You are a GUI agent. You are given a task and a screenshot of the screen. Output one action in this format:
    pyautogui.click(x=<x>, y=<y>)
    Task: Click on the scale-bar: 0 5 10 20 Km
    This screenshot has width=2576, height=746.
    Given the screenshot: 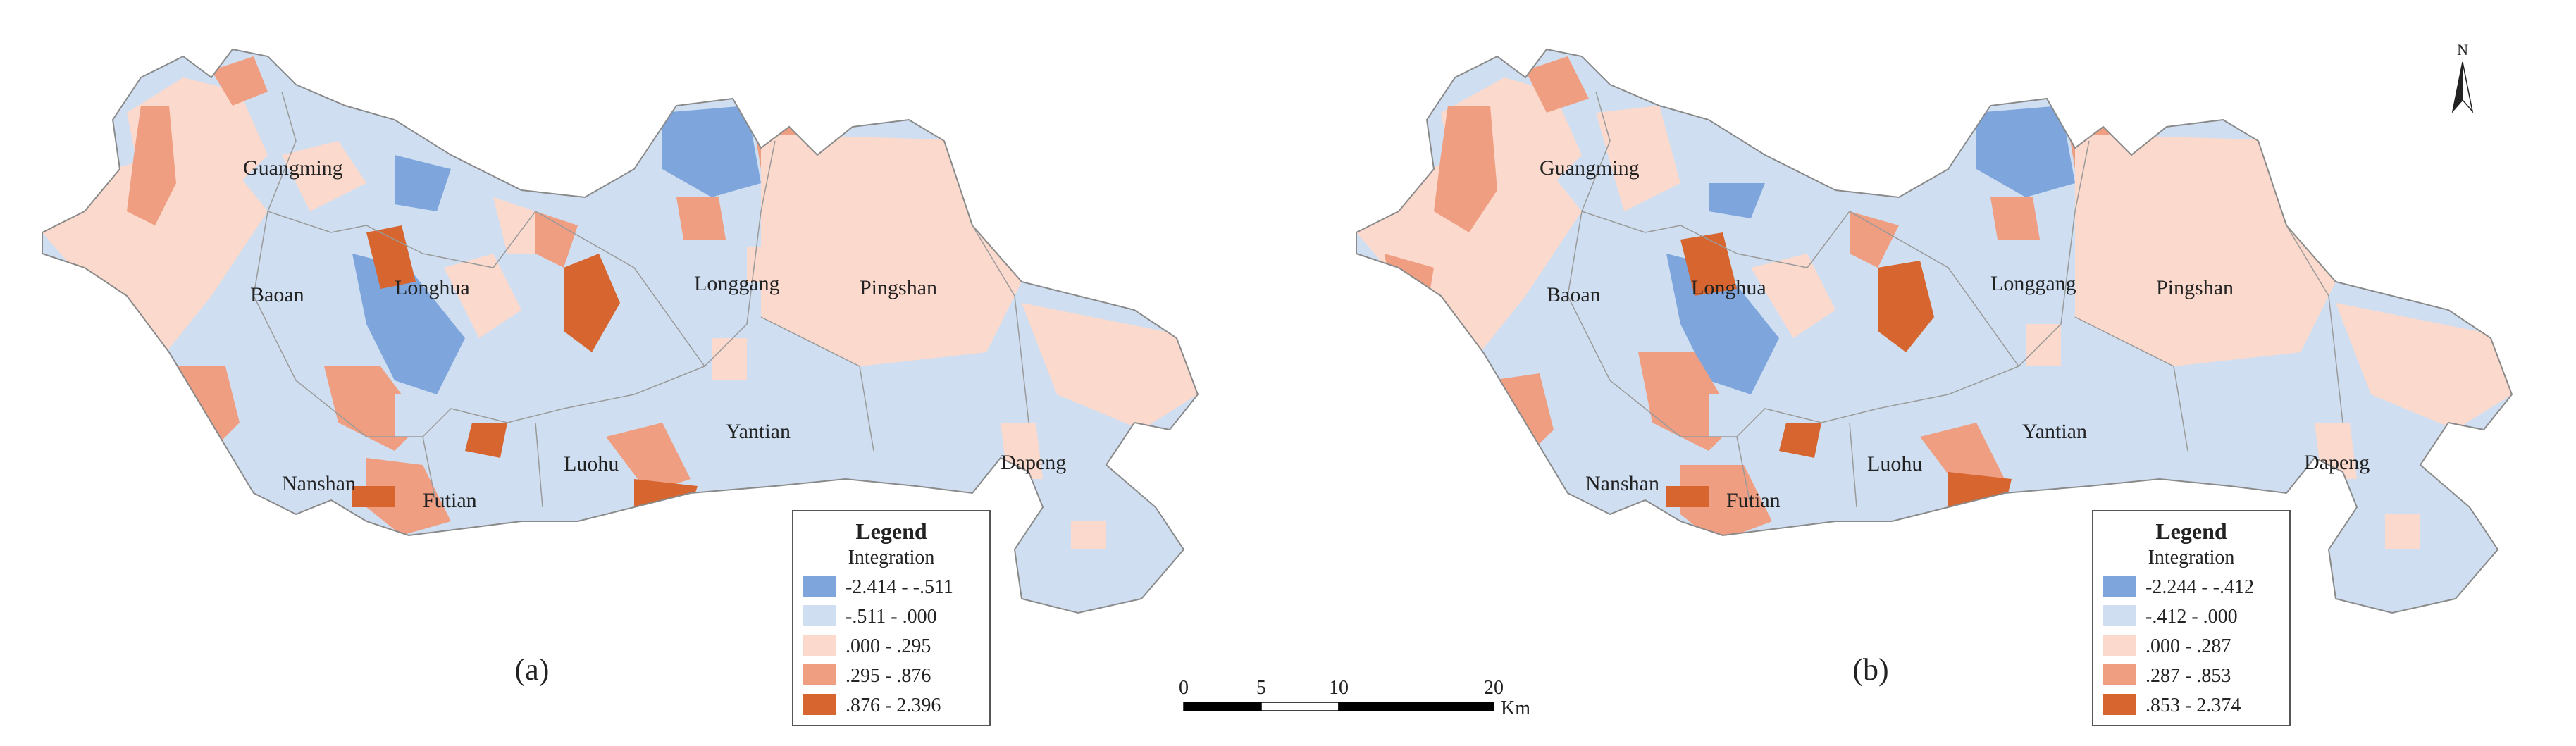 What is the action you would take?
    pyautogui.click(x=1354, y=698)
    